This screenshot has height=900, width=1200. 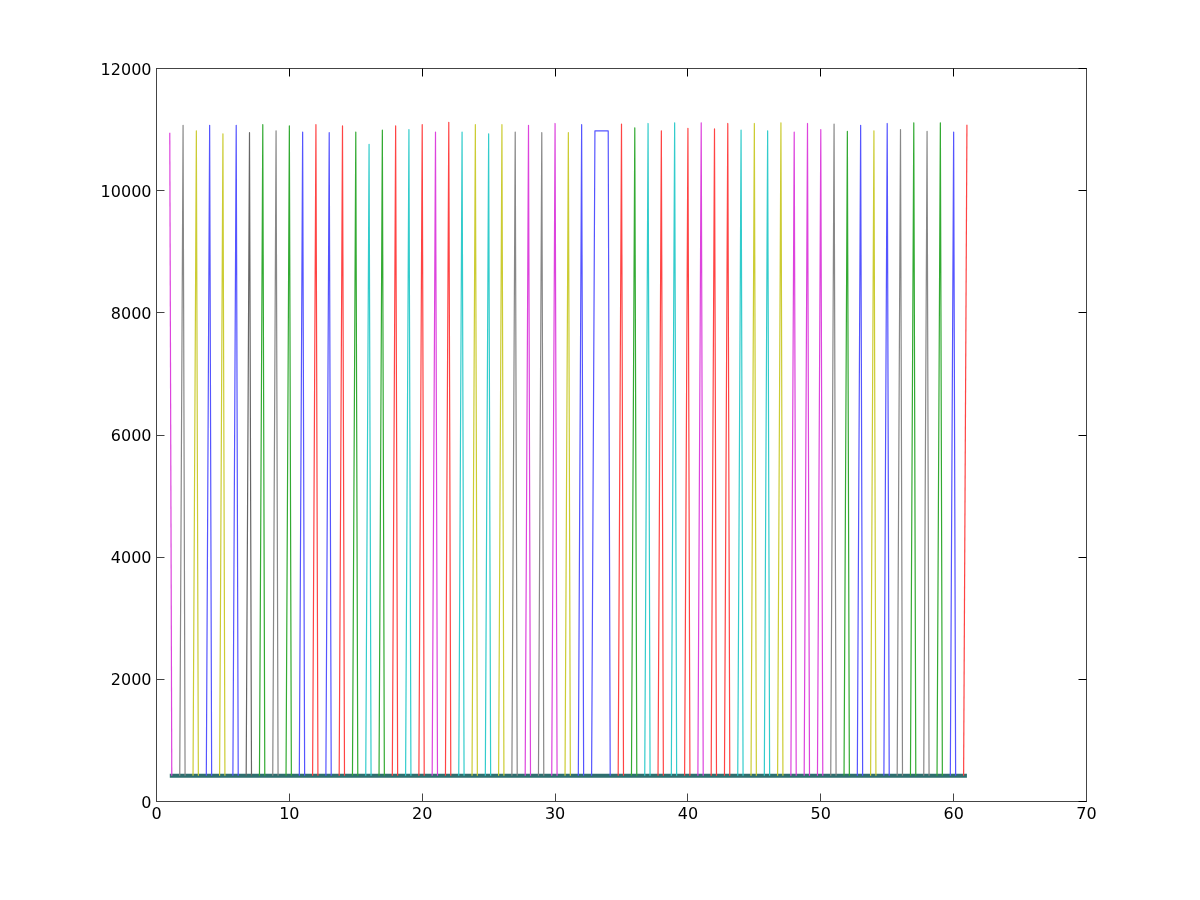 What do you see at coordinates (131, 435) in the screenshot?
I see `y-tick-label: 6000` at bounding box center [131, 435].